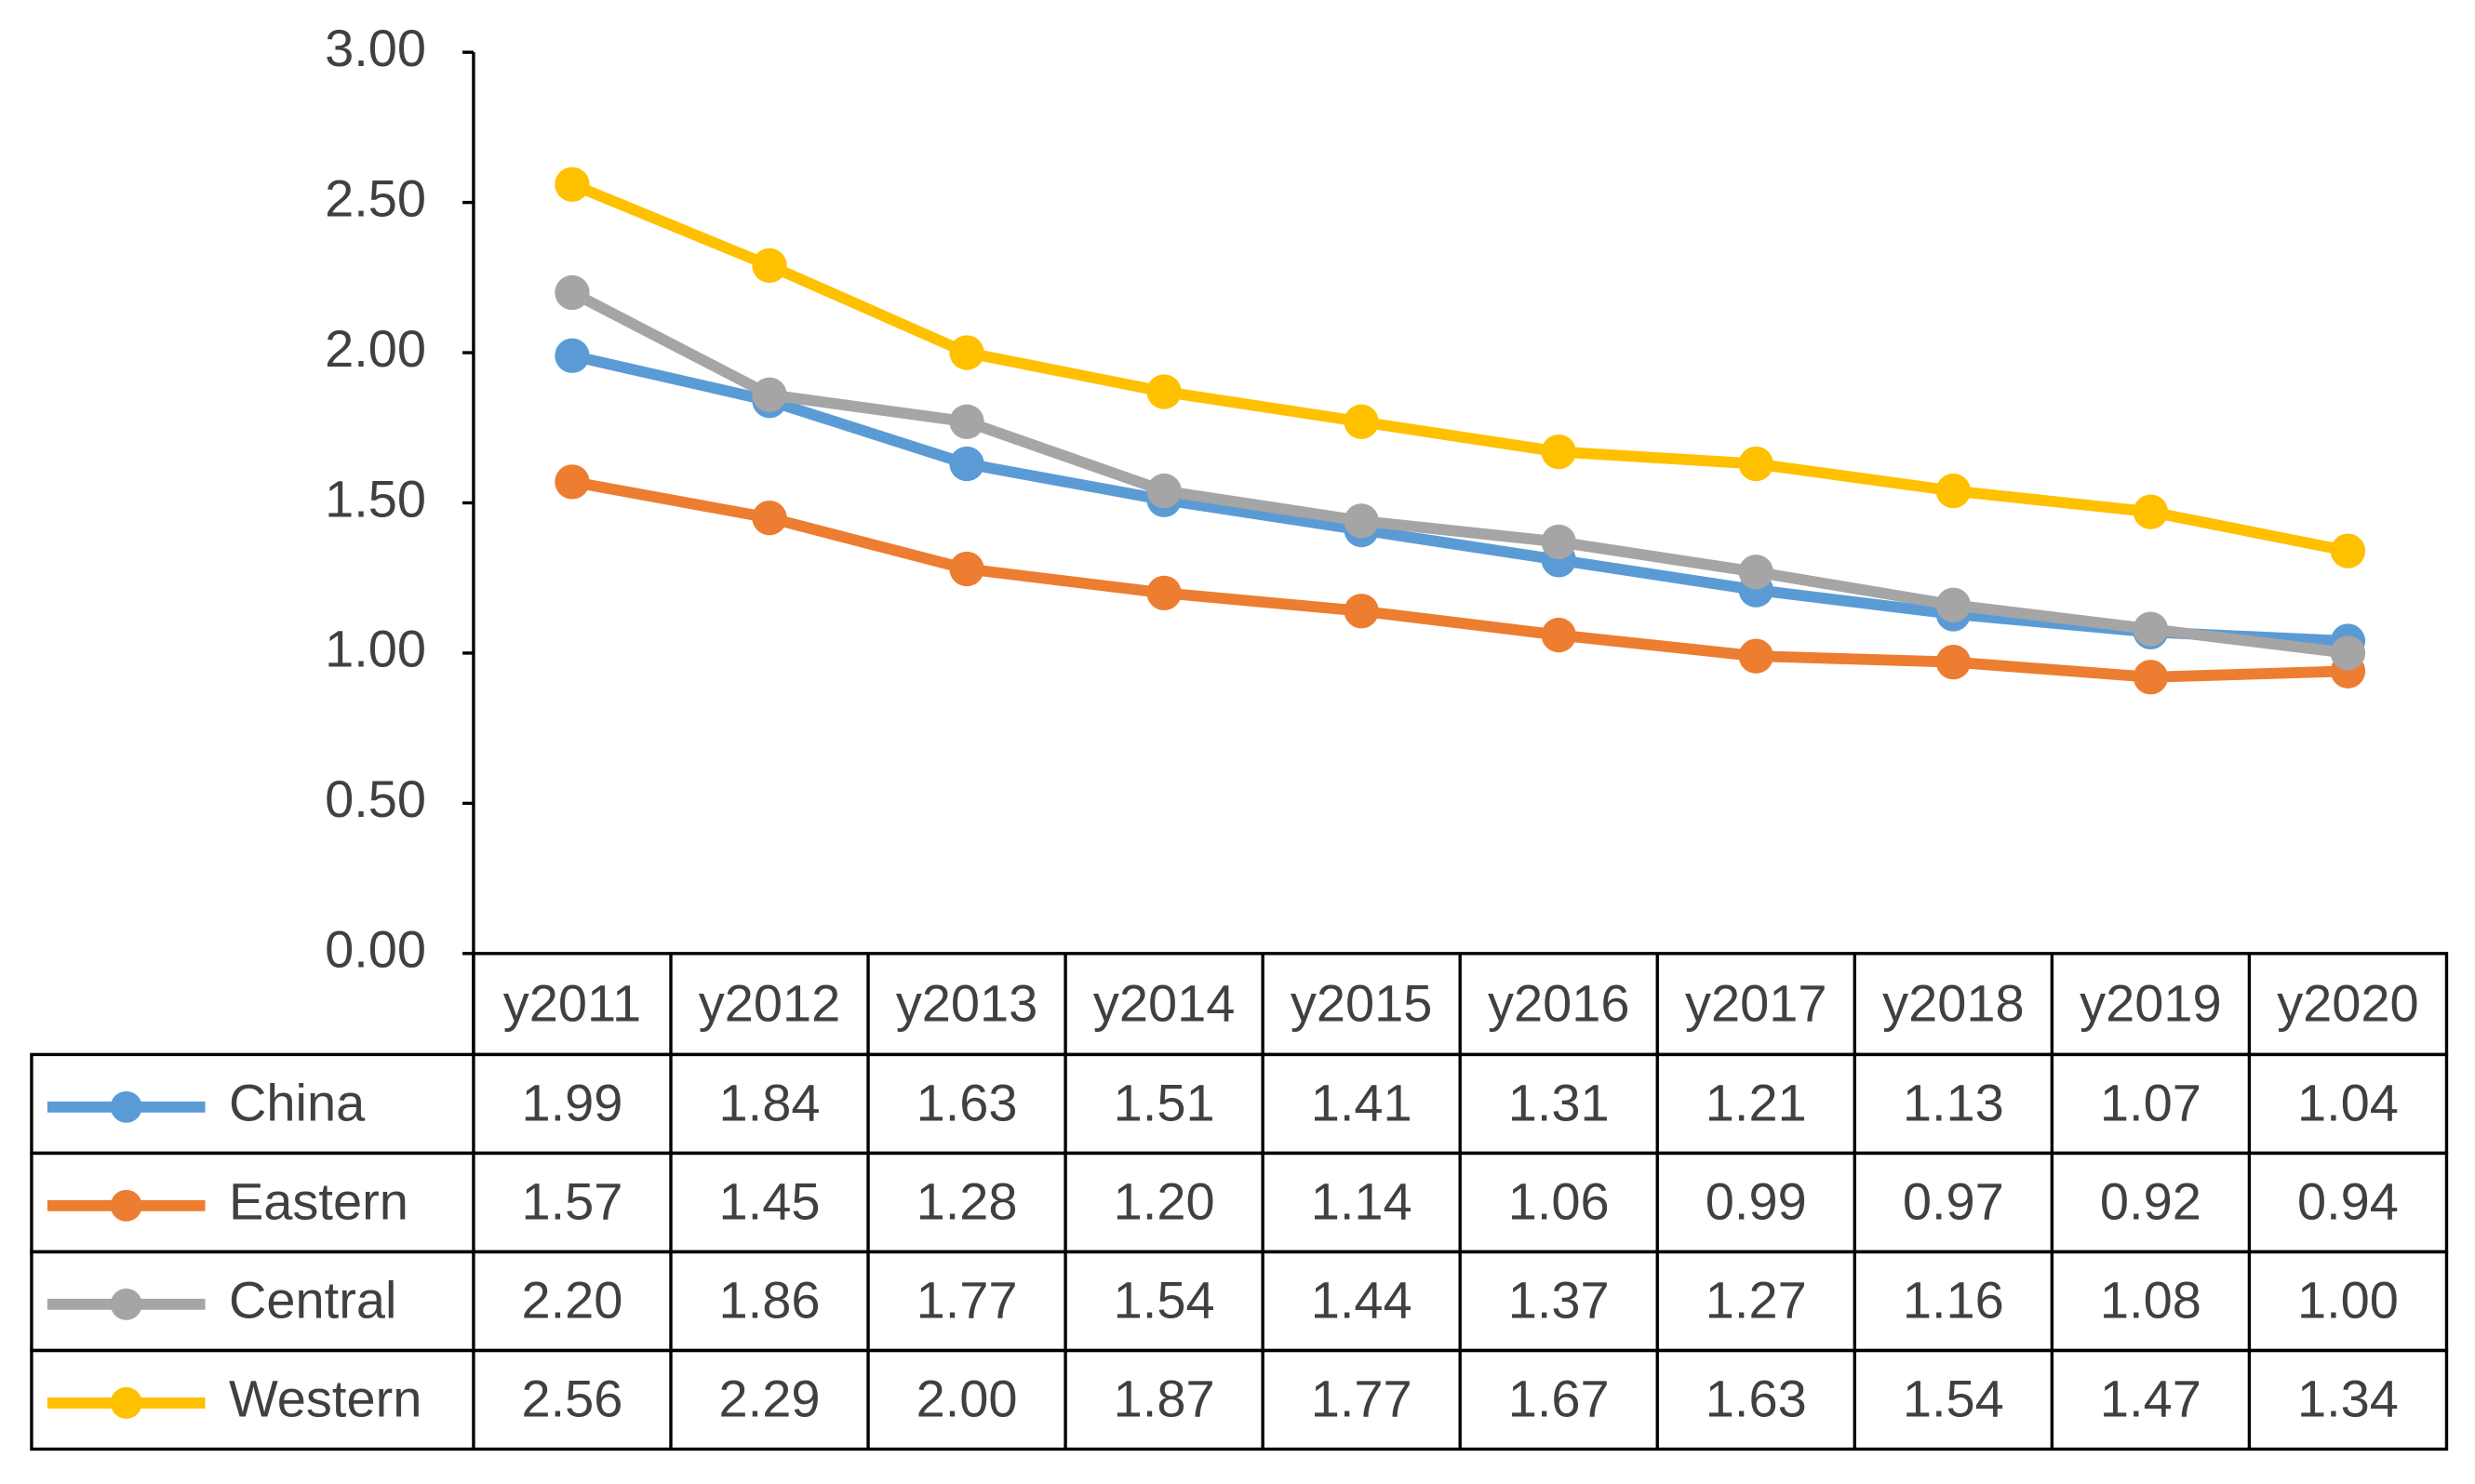 This screenshot has width=2475, height=1484. What do you see at coordinates (297, 1103) in the screenshot?
I see `legend-label: China` at bounding box center [297, 1103].